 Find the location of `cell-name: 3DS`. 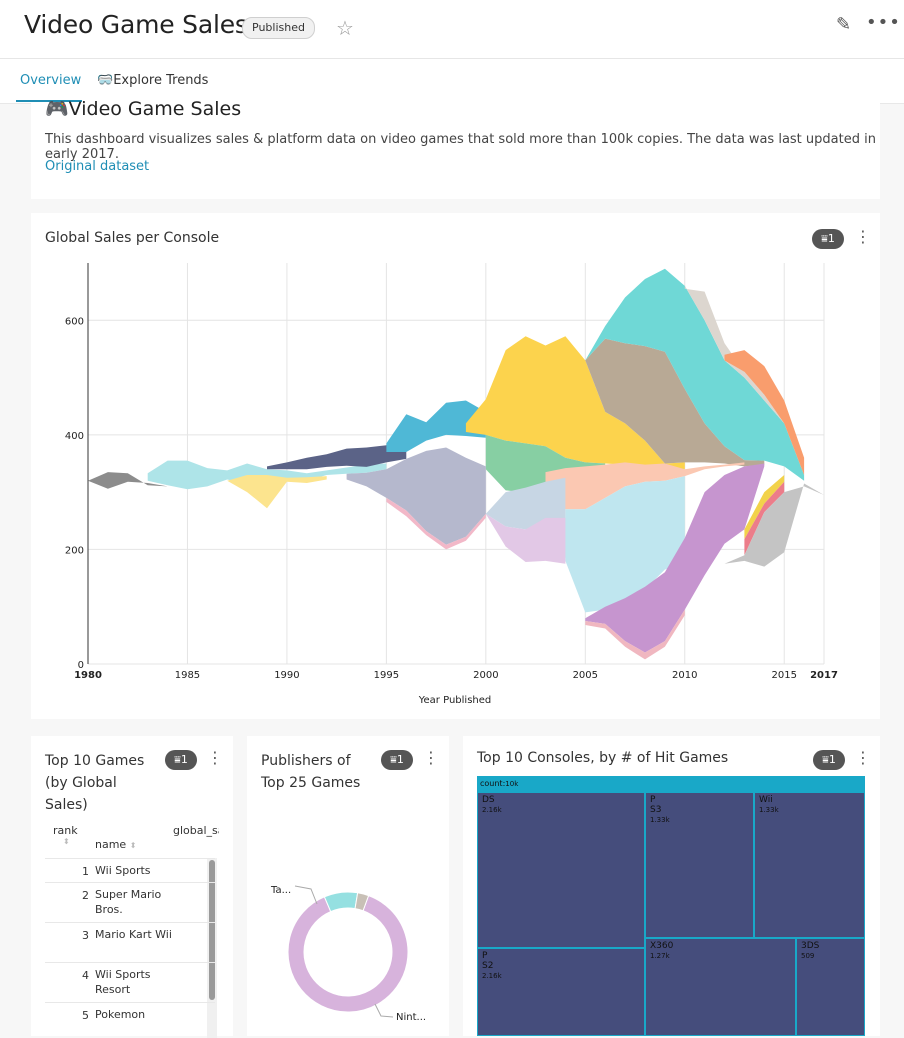

cell-name: 3DS is located at coordinates (810, 946).